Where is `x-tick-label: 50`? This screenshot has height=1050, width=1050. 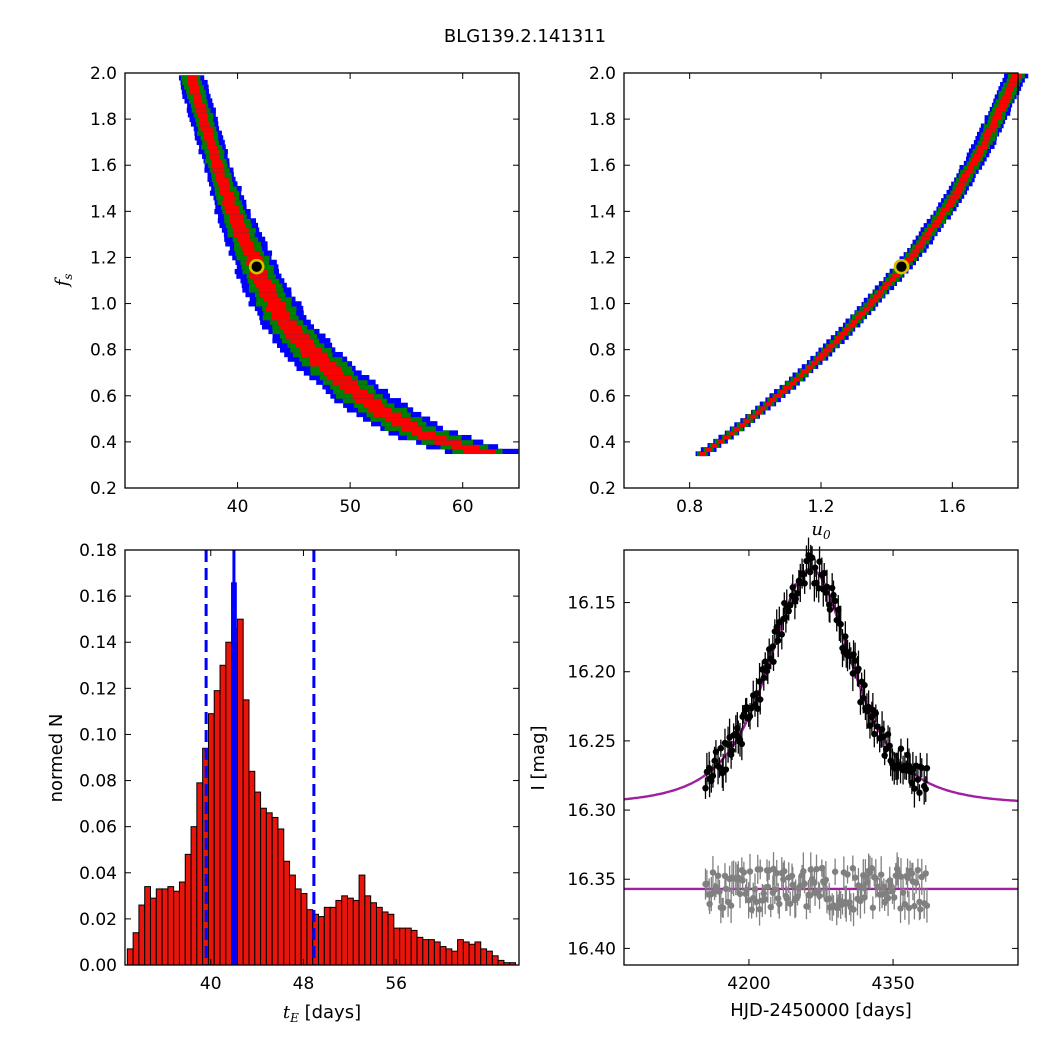
x-tick-label: 50 is located at coordinates (350, 507).